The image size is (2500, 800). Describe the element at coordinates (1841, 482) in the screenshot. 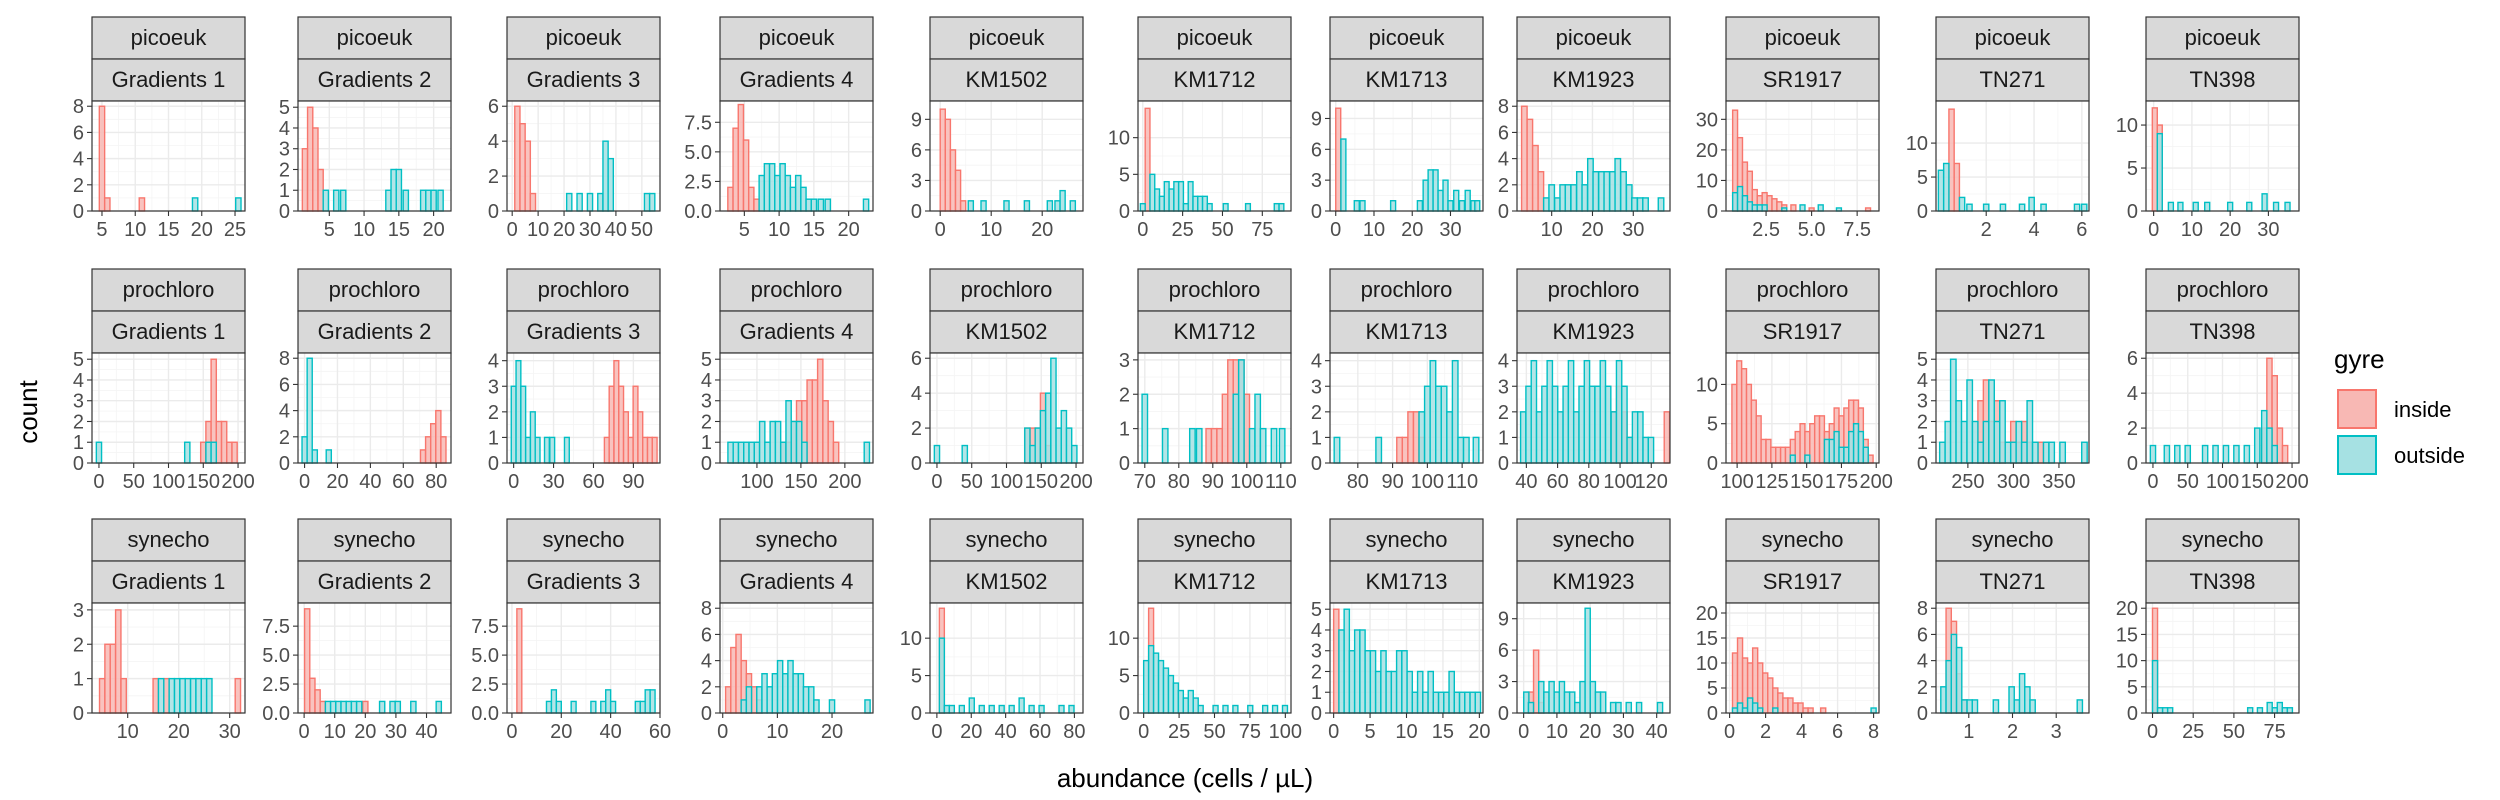

I see `x-tick-label: 175` at that location.